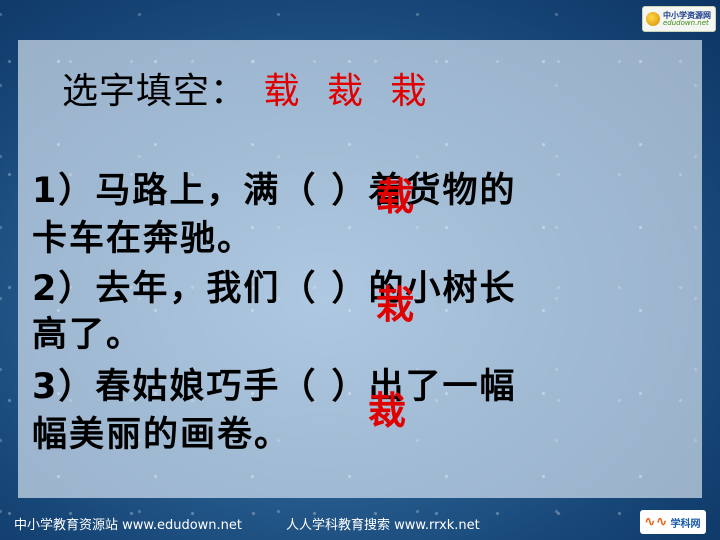 The height and width of the screenshot is (540, 720). I want to click on site-logo: 中小学资源网 edudown.net, so click(679, 19).